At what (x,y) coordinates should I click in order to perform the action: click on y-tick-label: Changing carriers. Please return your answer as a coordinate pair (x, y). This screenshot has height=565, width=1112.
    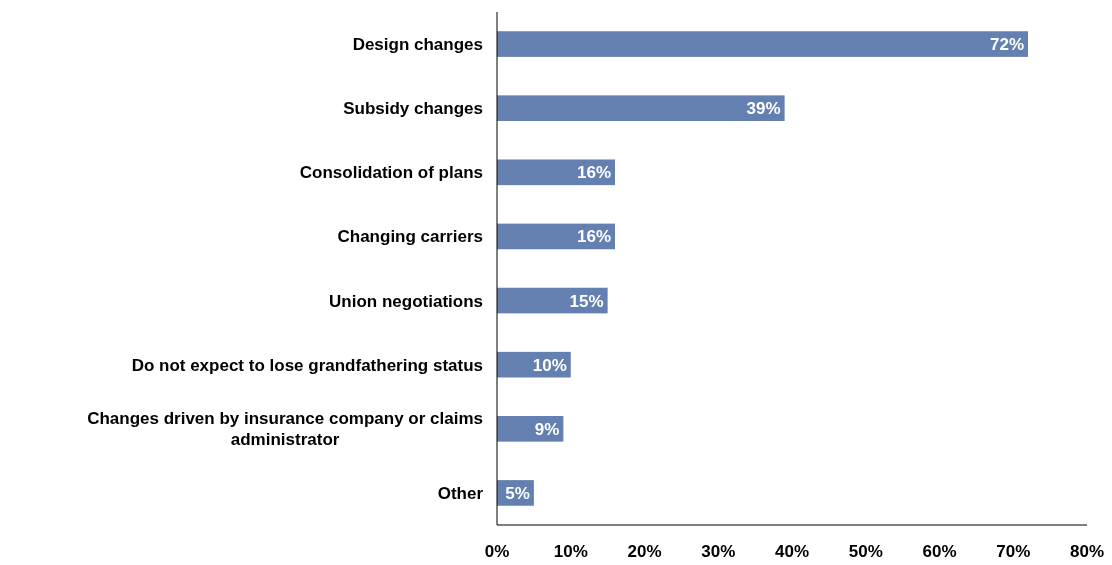
    Looking at the image, I should click on (410, 237).